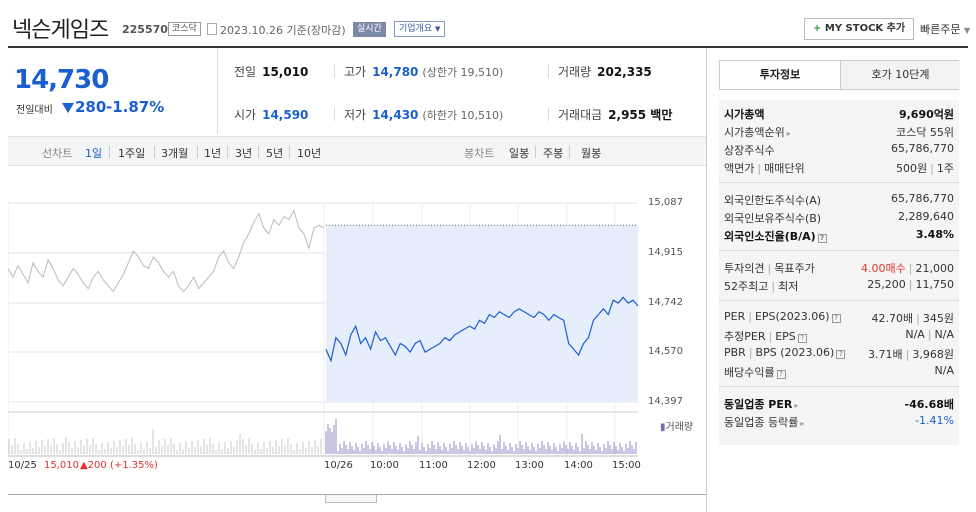 Image resolution: width=976 pixels, height=512 pixels. What do you see at coordinates (22, 465) in the screenshot?
I see `x-tick-label: 10/25` at bounding box center [22, 465].